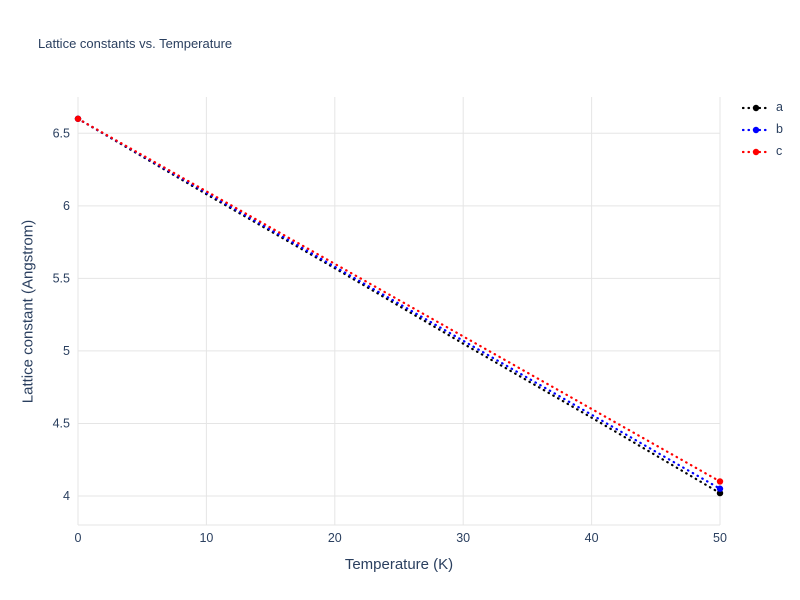  What do you see at coordinates (28, 311) in the screenshot?
I see `y-axis-title: Lattice constant (Angstrom)` at bounding box center [28, 311].